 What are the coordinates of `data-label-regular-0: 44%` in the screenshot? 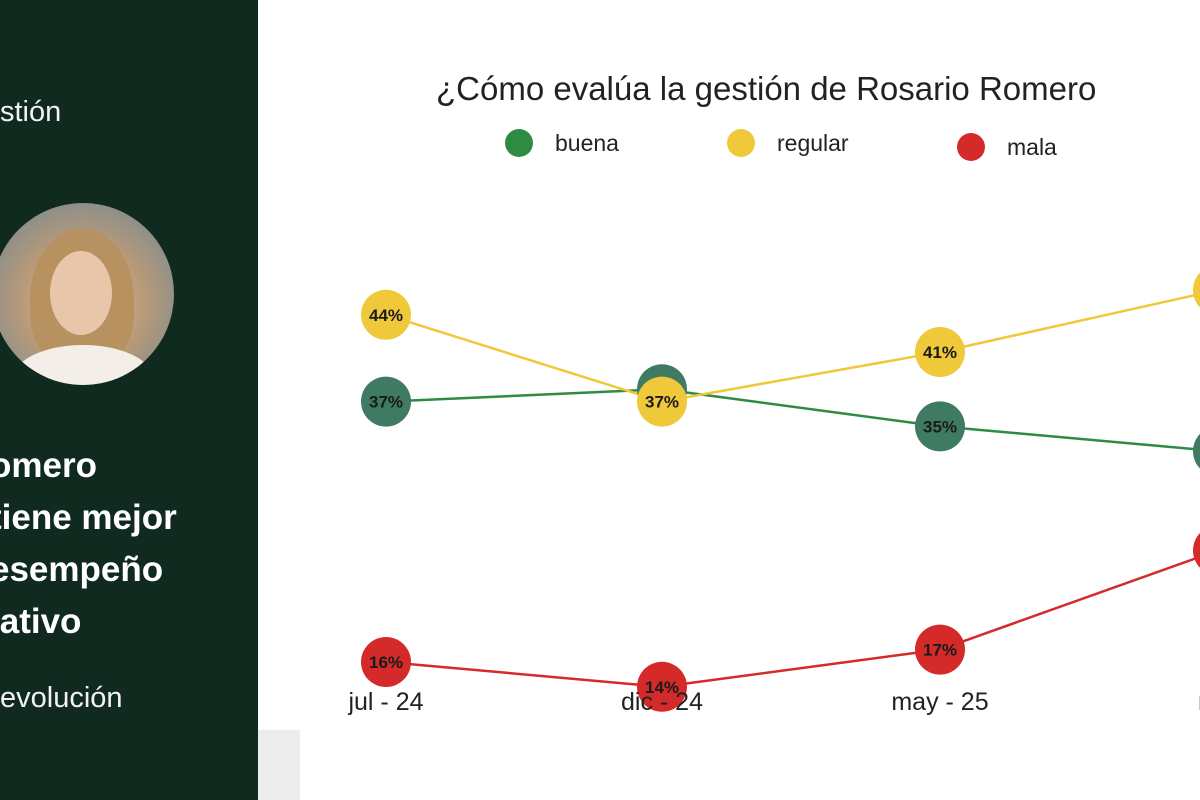 It's located at (386, 315).